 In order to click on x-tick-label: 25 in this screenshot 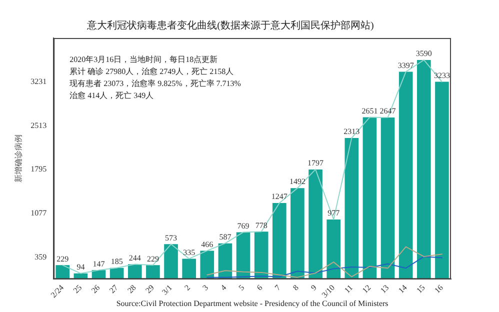, I will do `click(78, 289)`.